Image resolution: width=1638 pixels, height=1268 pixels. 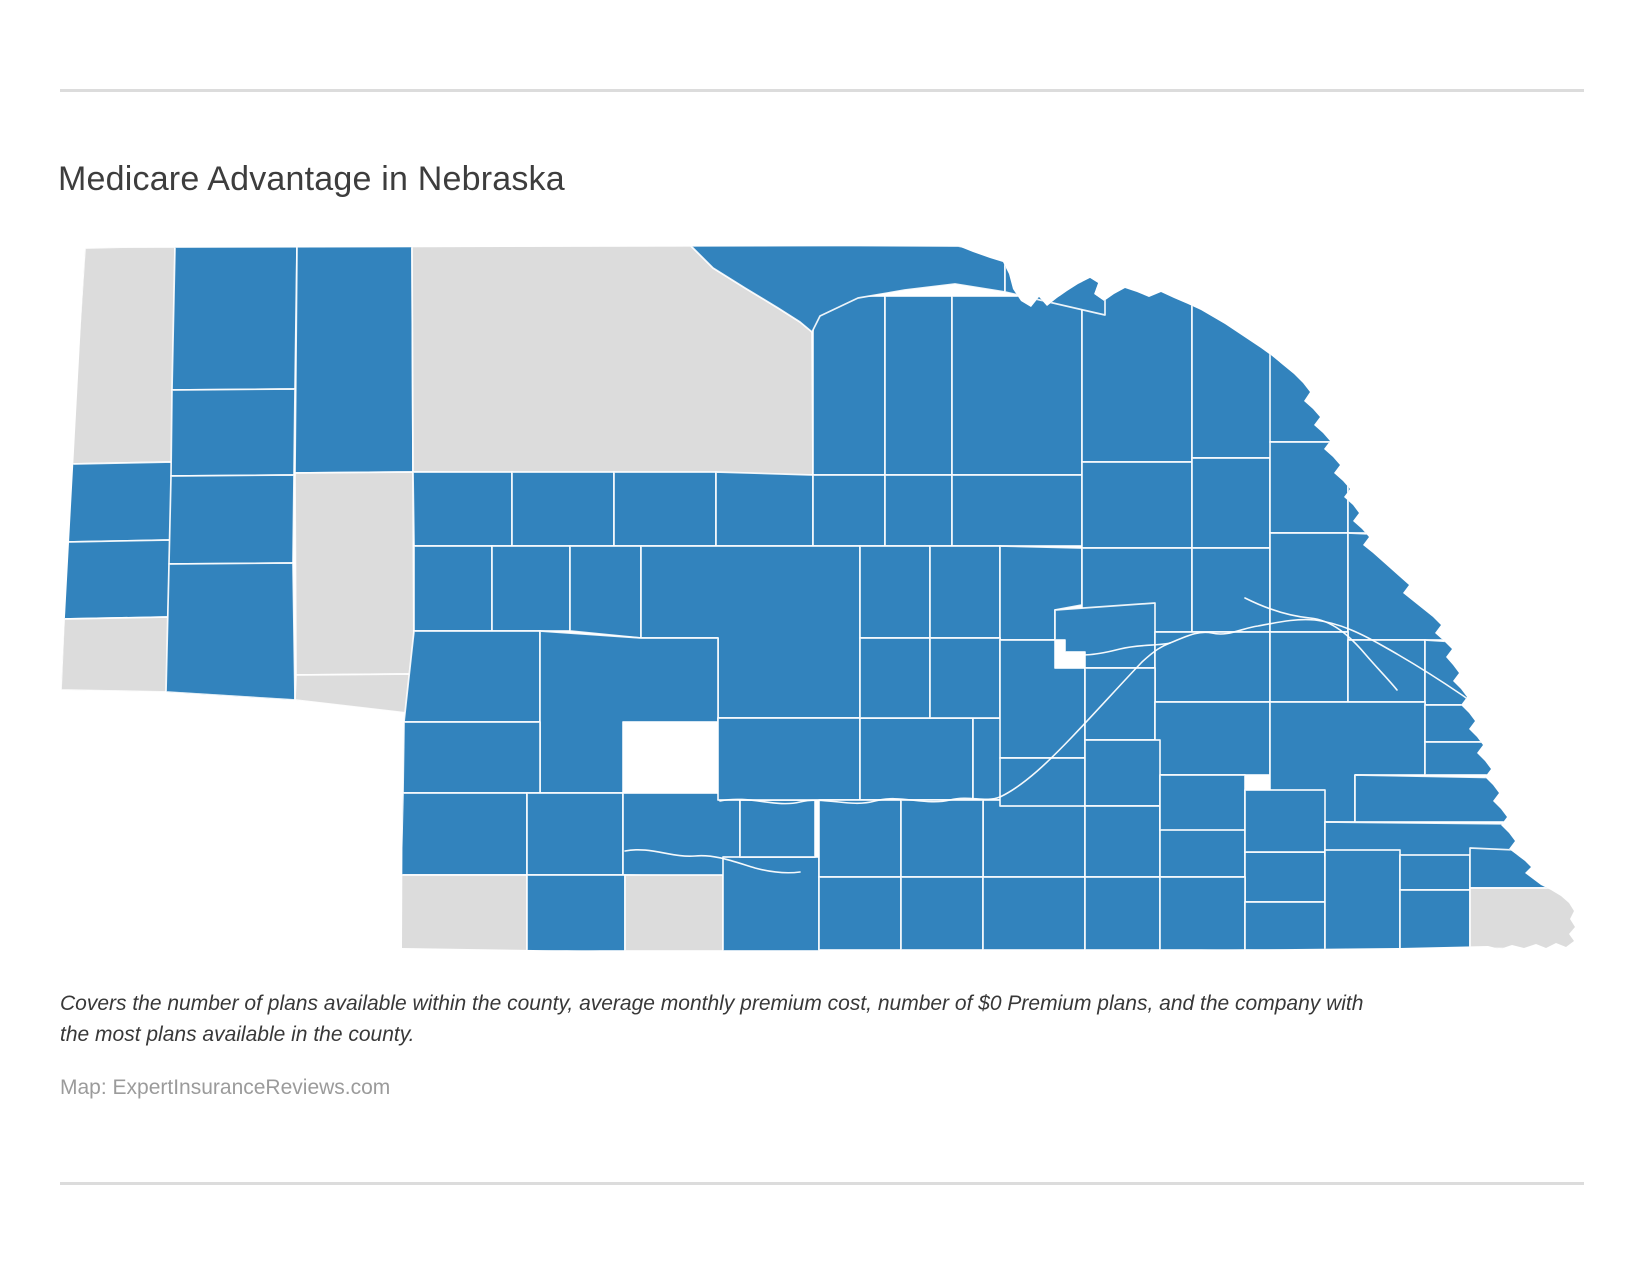 I want to click on county-mcpherson, so click(x=531, y=588).